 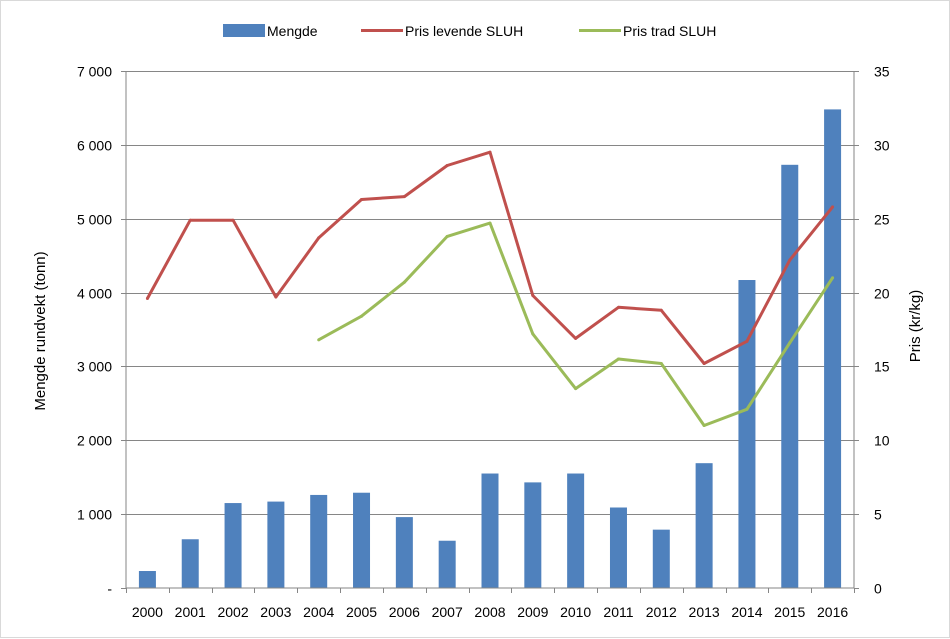 What do you see at coordinates (618, 547) in the screenshot?
I see `bar-mengde-2011` at bounding box center [618, 547].